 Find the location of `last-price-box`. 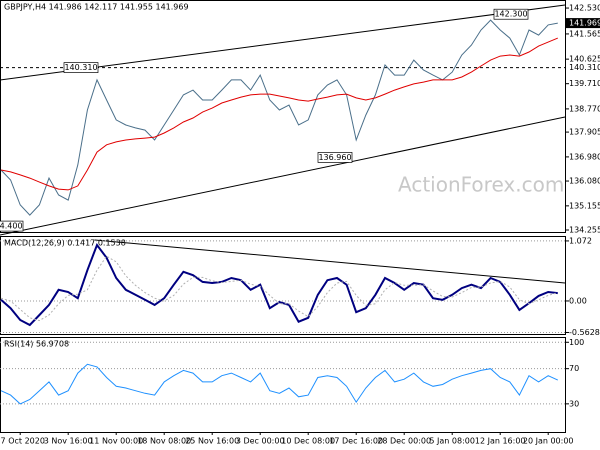

last-price-box is located at coordinates (583, 23).